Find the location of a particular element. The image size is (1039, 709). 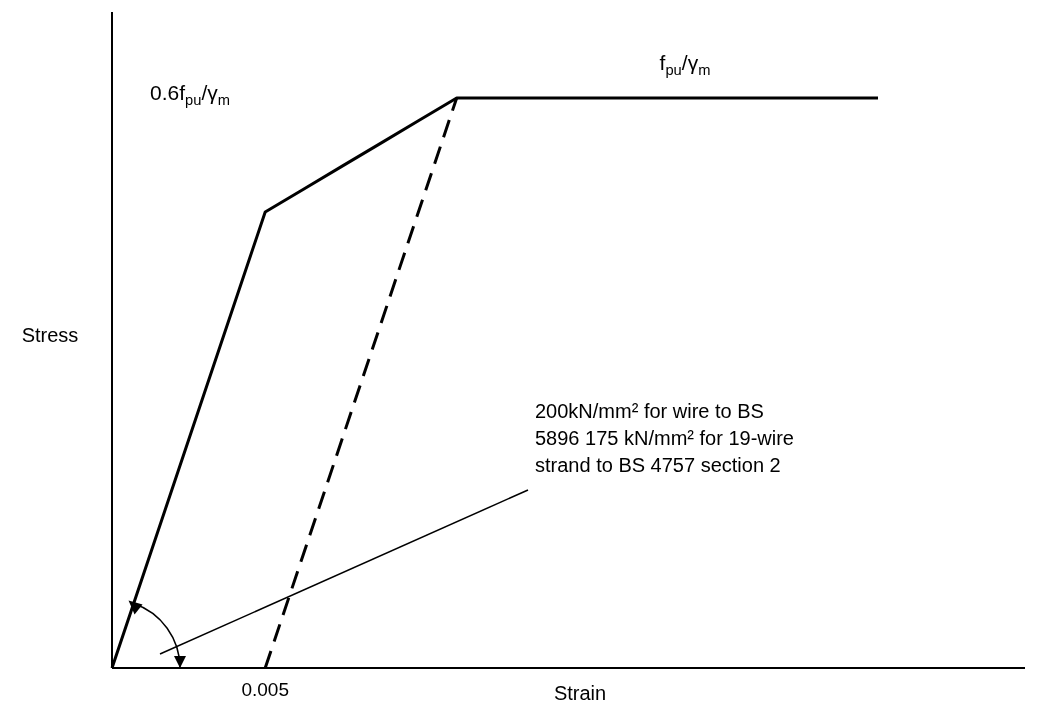

y-axis-title: Stress is located at coordinates (50, 335).